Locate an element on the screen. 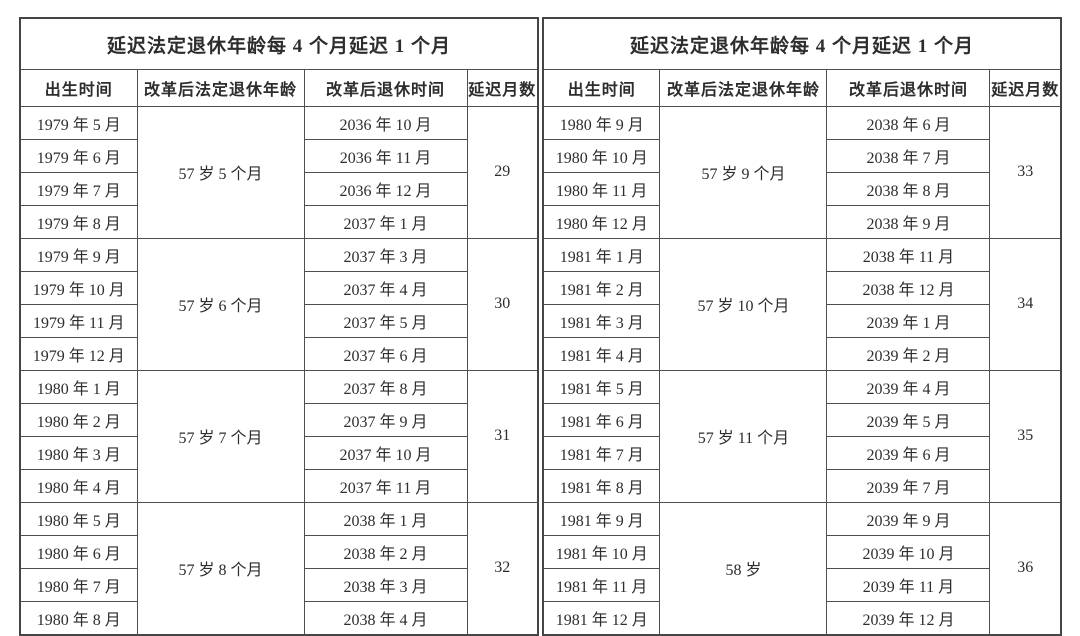 Image resolution: width=1080 pixels, height=636 pixels. birth-month-cell: 1980 年 12 月 is located at coordinates (601, 221).